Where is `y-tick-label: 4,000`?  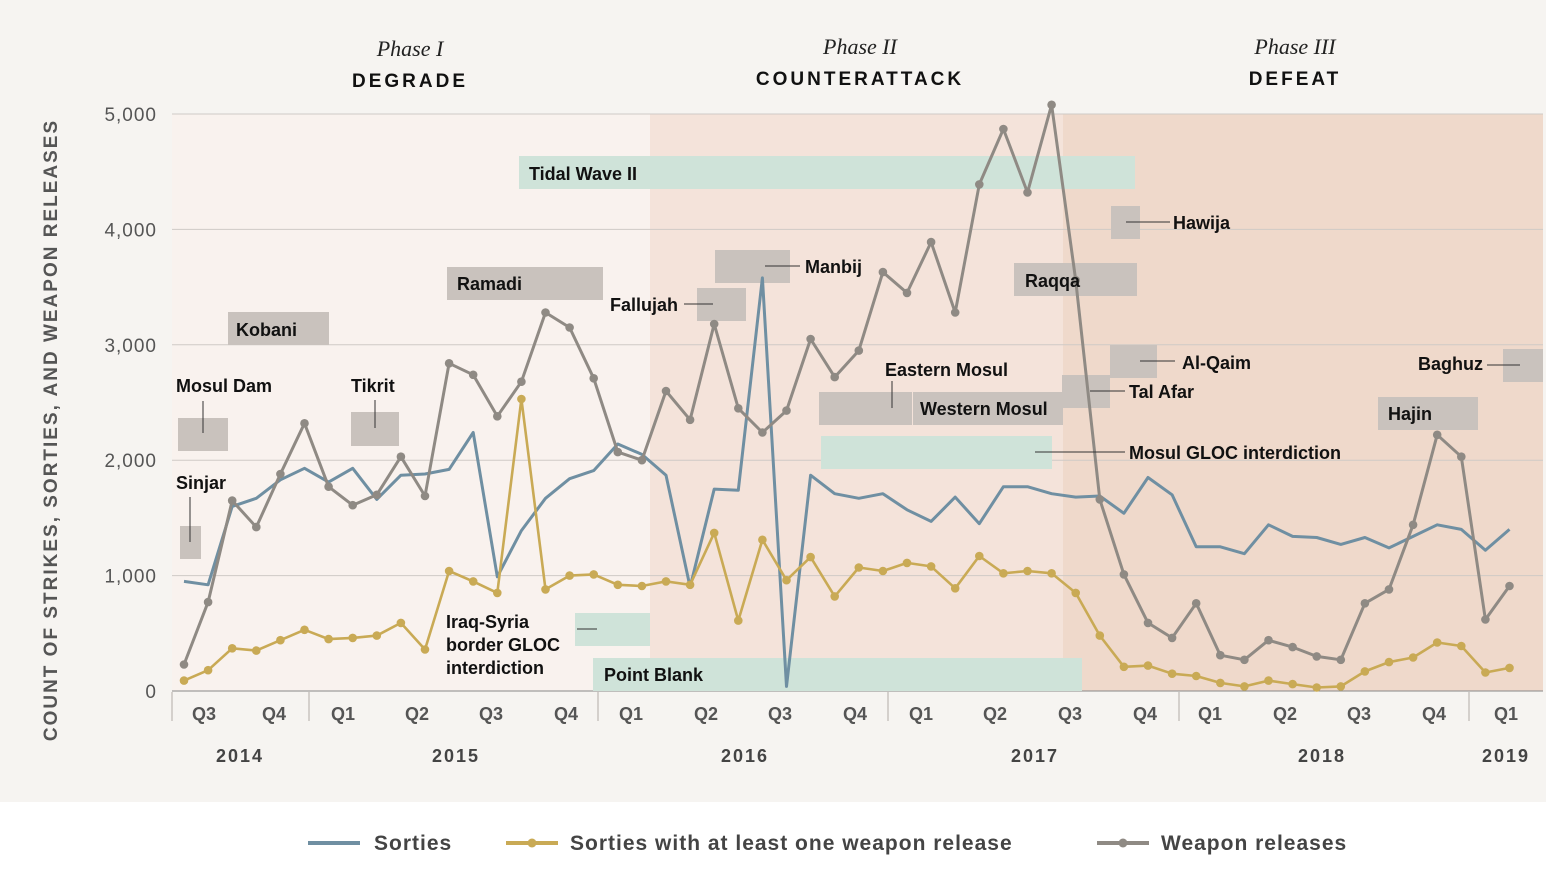
y-tick-label: 4,000 is located at coordinates (130, 230).